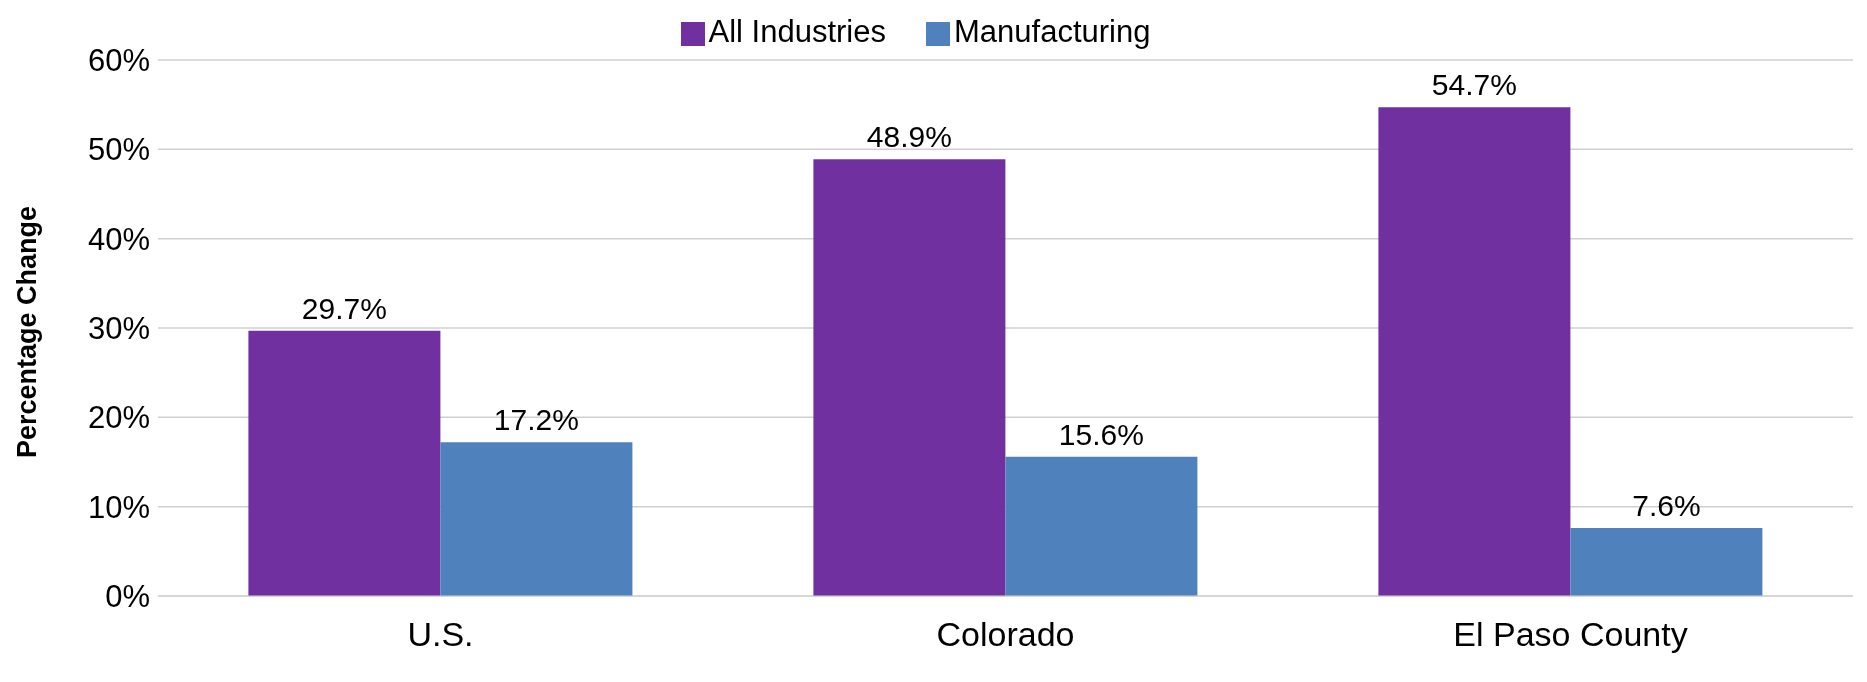 The width and height of the screenshot is (1867, 682). What do you see at coordinates (118, 329) in the screenshot?
I see `y-tick-label: 30%` at bounding box center [118, 329].